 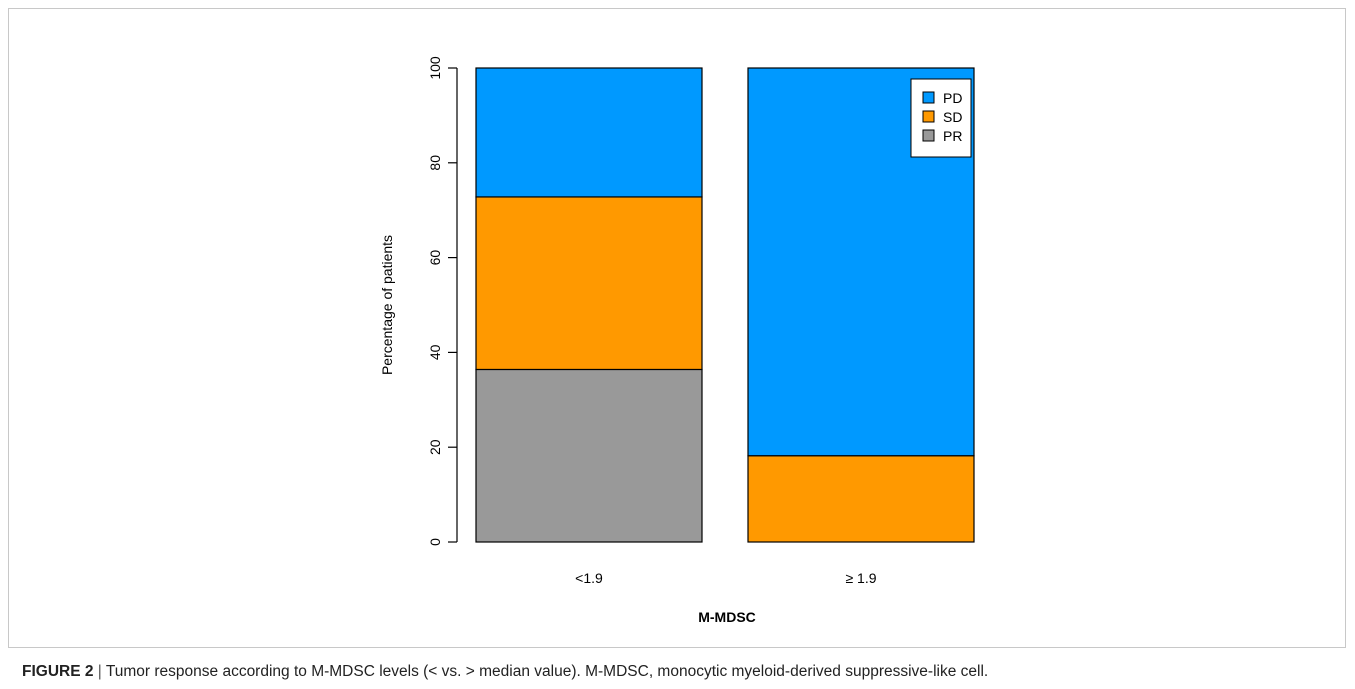 What do you see at coordinates (952, 117) in the screenshot?
I see `legend-label-sd: SD` at bounding box center [952, 117].